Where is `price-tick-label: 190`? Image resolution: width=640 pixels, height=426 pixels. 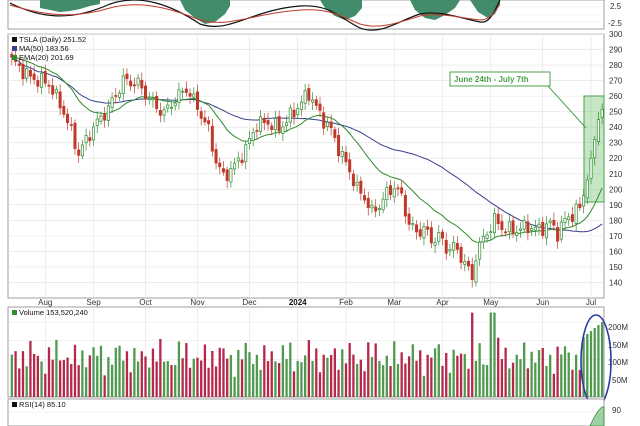 price-tick-label: 190 is located at coordinates (616, 205).